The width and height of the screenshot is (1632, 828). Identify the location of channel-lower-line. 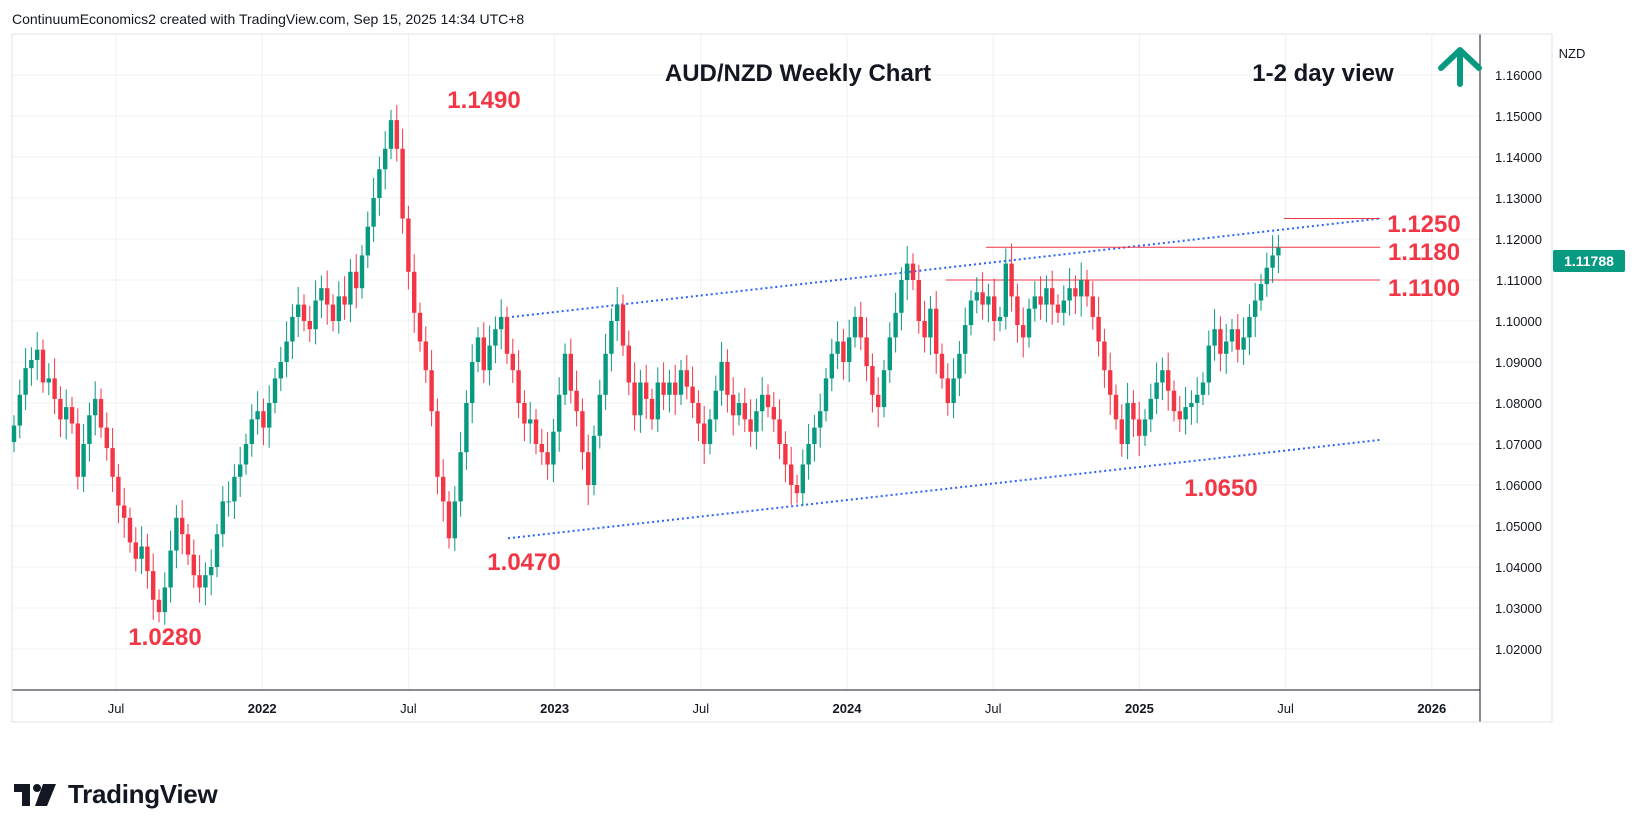
(944, 489).